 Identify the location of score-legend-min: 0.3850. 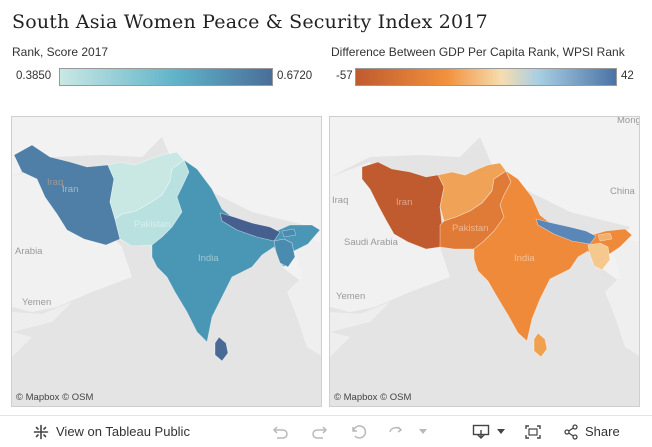
(34, 76).